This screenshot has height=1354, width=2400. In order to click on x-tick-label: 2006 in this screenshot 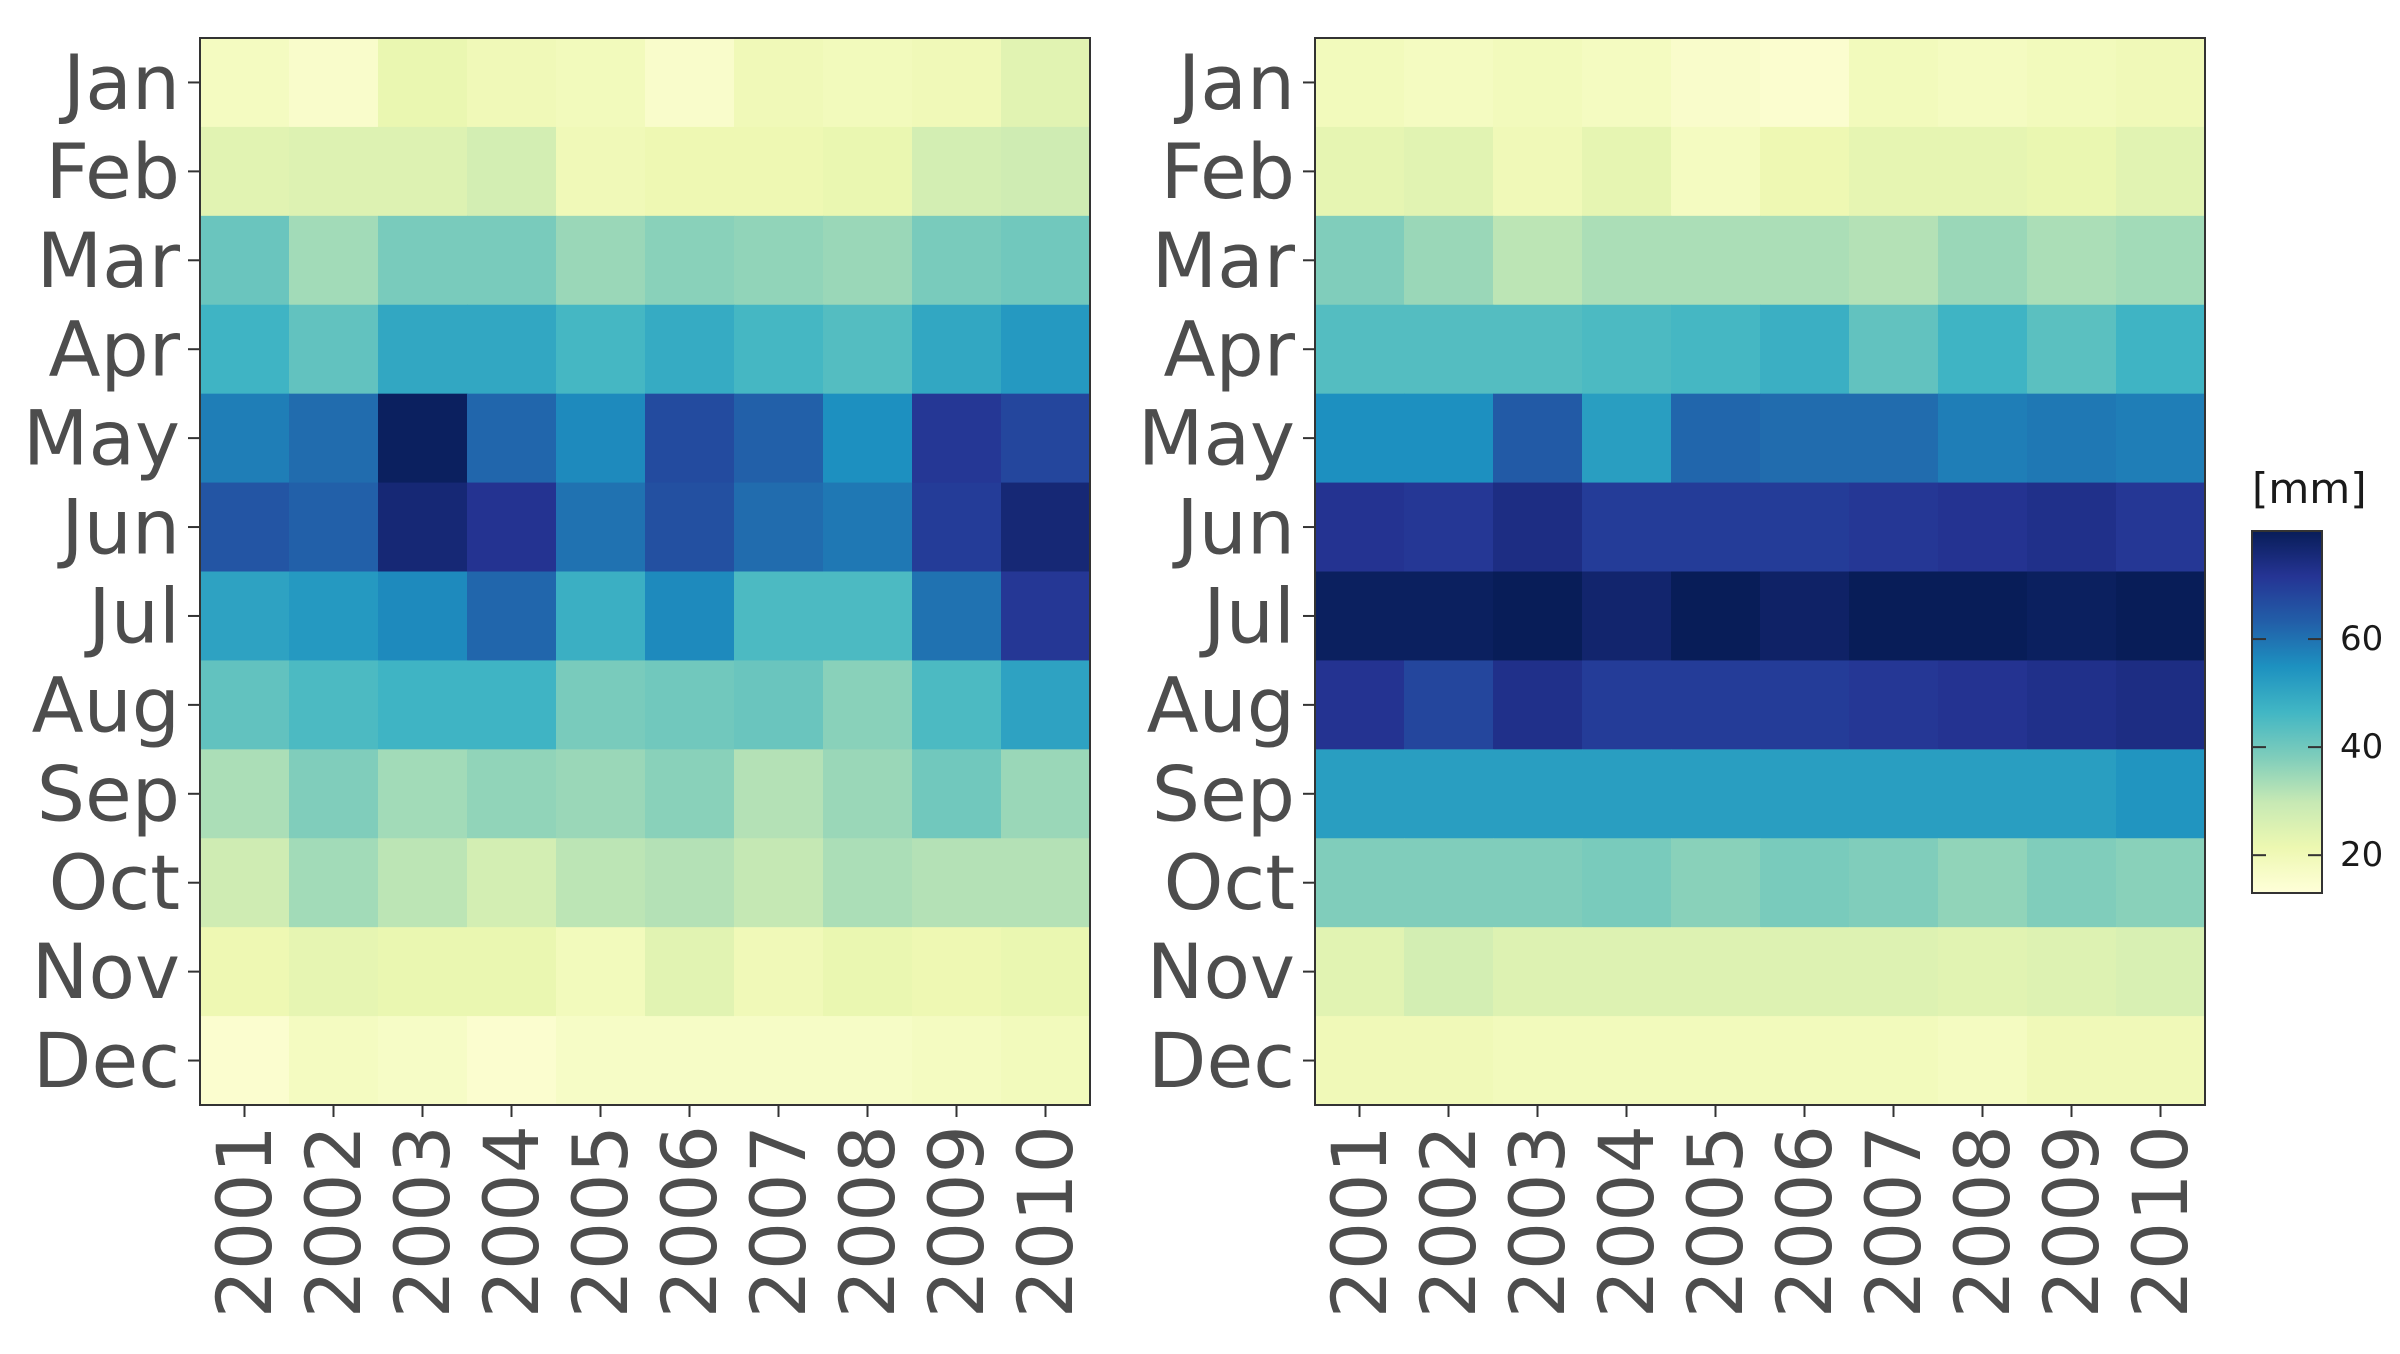, I will do `click(1804, 1221)`.